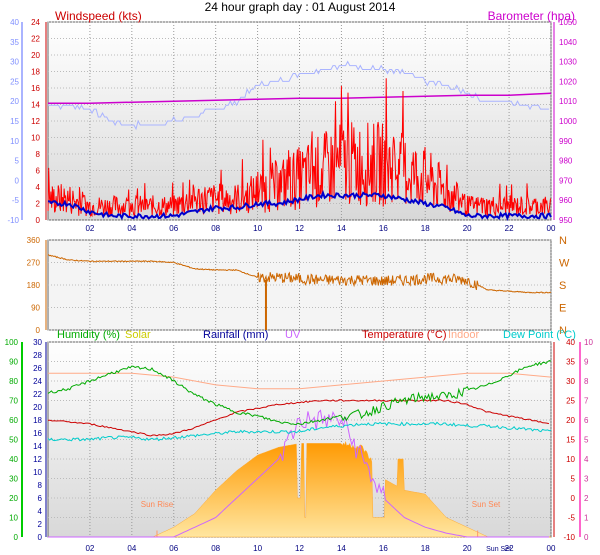  I want to click on x-tick-label: 20, so click(467, 228).